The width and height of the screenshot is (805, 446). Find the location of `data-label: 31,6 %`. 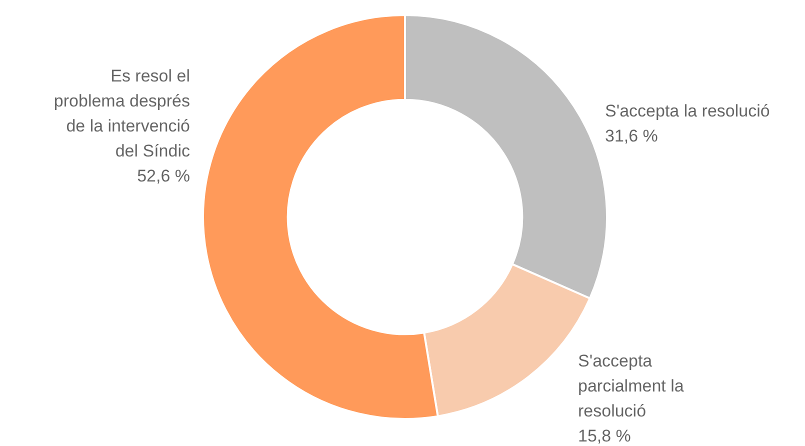

data-label: 31,6 % is located at coordinates (631, 136).